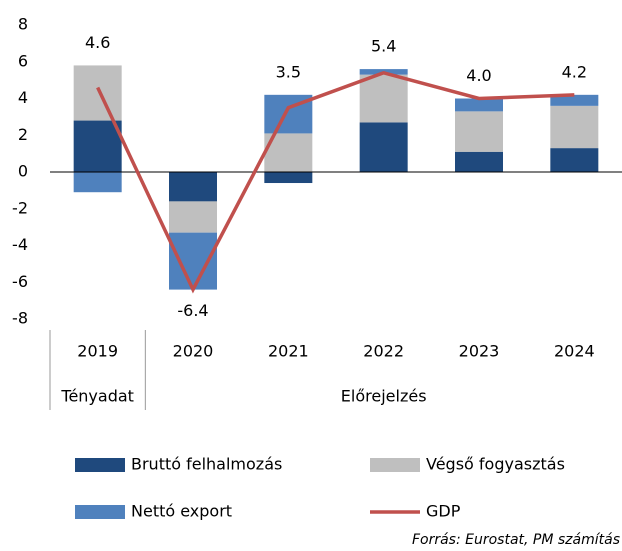  Describe the element at coordinates (20, 244) in the screenshot. I see `y-tick-label: -4` at that location.